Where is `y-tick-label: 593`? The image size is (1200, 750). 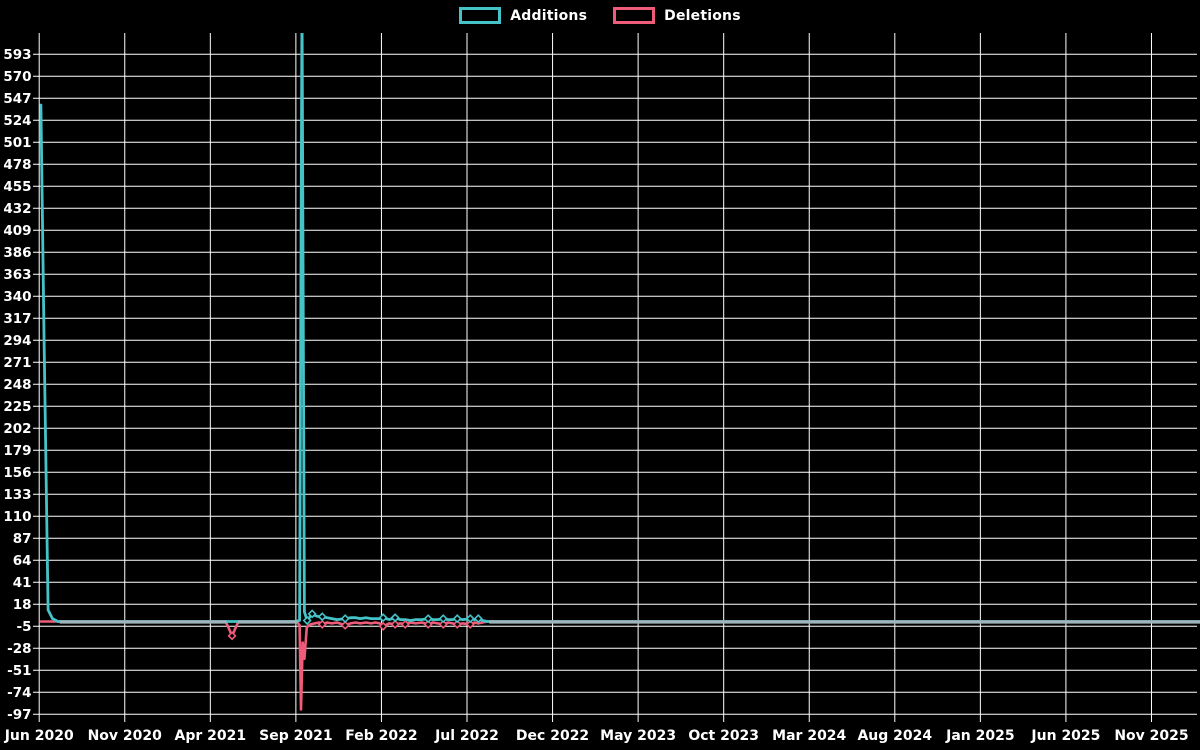
y-tick-label: 593 is located at coordinates (17, 55).